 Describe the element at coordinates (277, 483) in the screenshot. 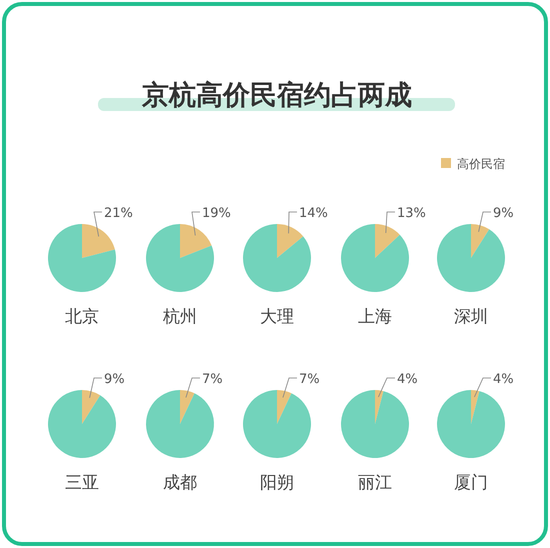

I see `text: 阳朔` at that location.